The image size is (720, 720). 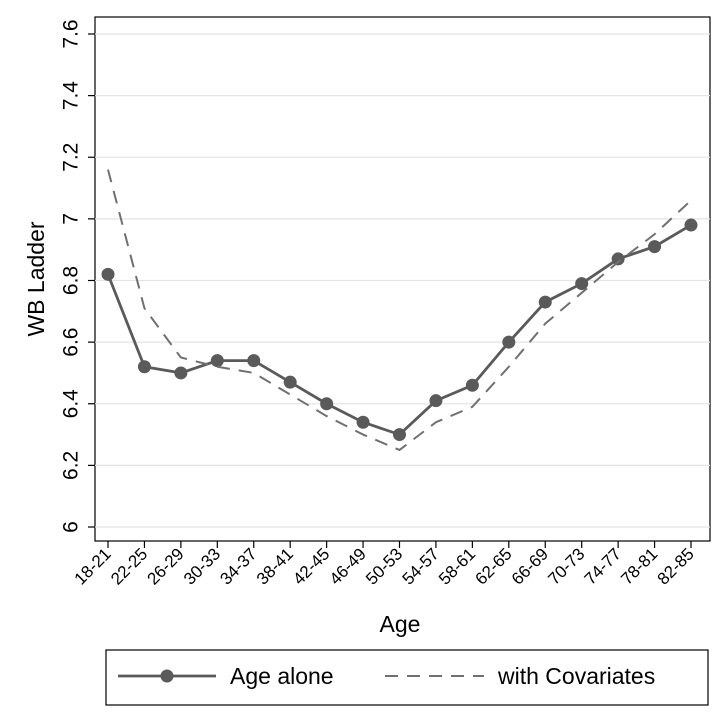 What do you see at coordinates (202, 566) in the screenshot?
I see `x-tick-label: 30-33` at bounding box center [202, 566].